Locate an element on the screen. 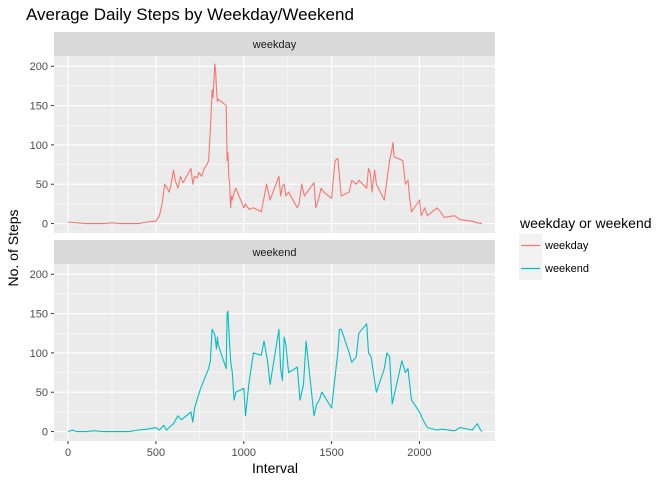  legend: weekday or weekend weekday weekend is located at coordinates (585, 247).